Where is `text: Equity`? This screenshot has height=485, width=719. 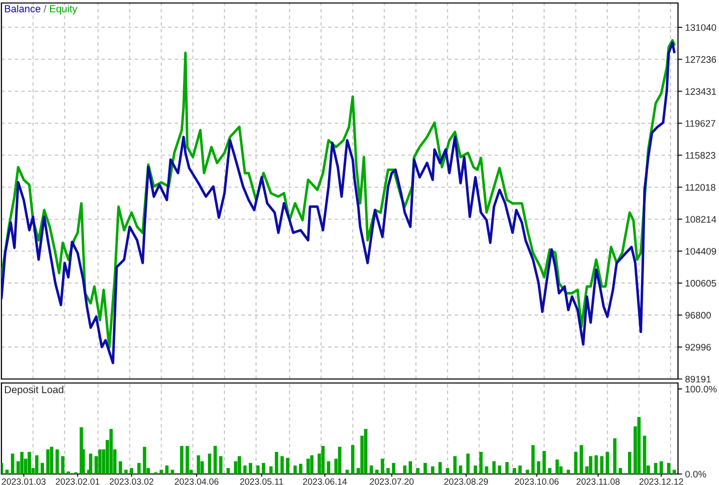 text: Equity is located at coordinates (64, 9).